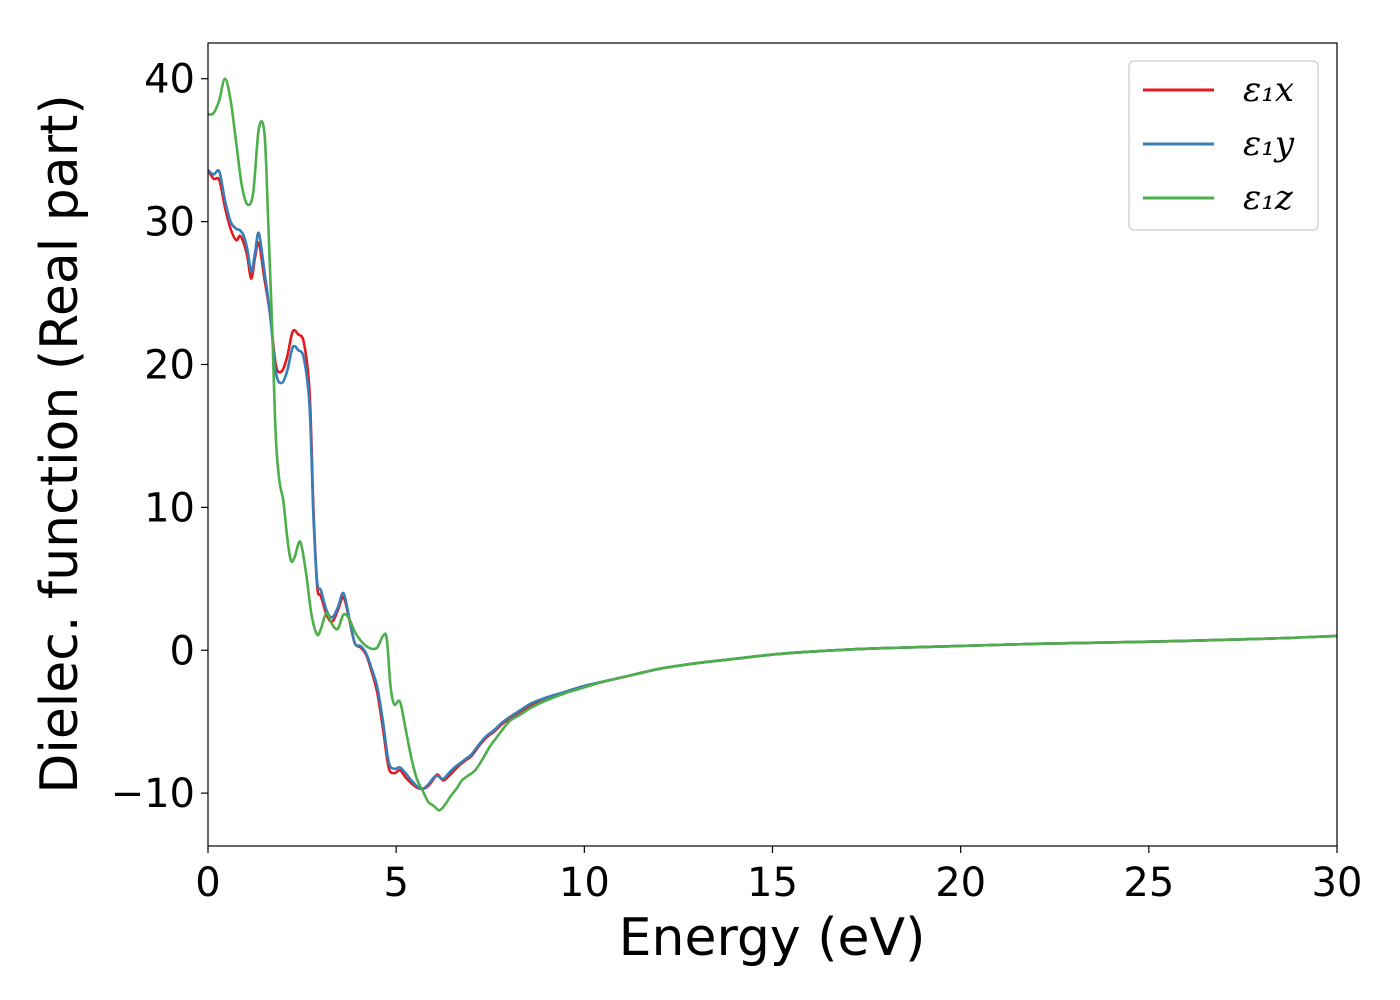 This screenshot has width=1400, height=1000. What do you see at coordinates (960, 883) in the screenshot?
I see `x-tick-label: 20` at bounding box center [960, 883].